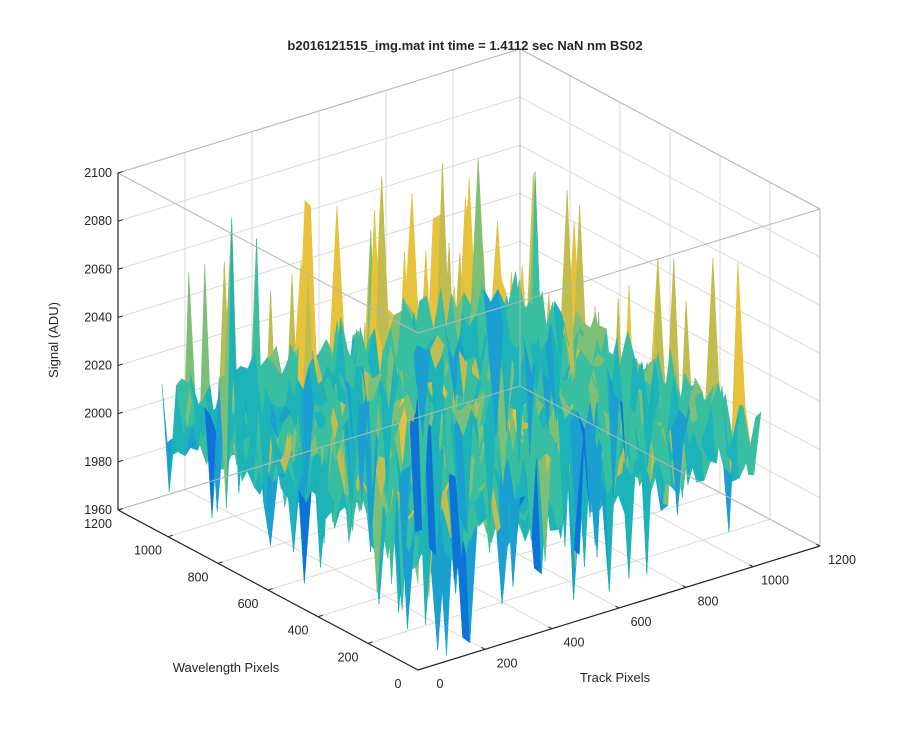 This screenshot has width=900, height=750. I want to click on y-tick-label: 0, so click(398, 684).